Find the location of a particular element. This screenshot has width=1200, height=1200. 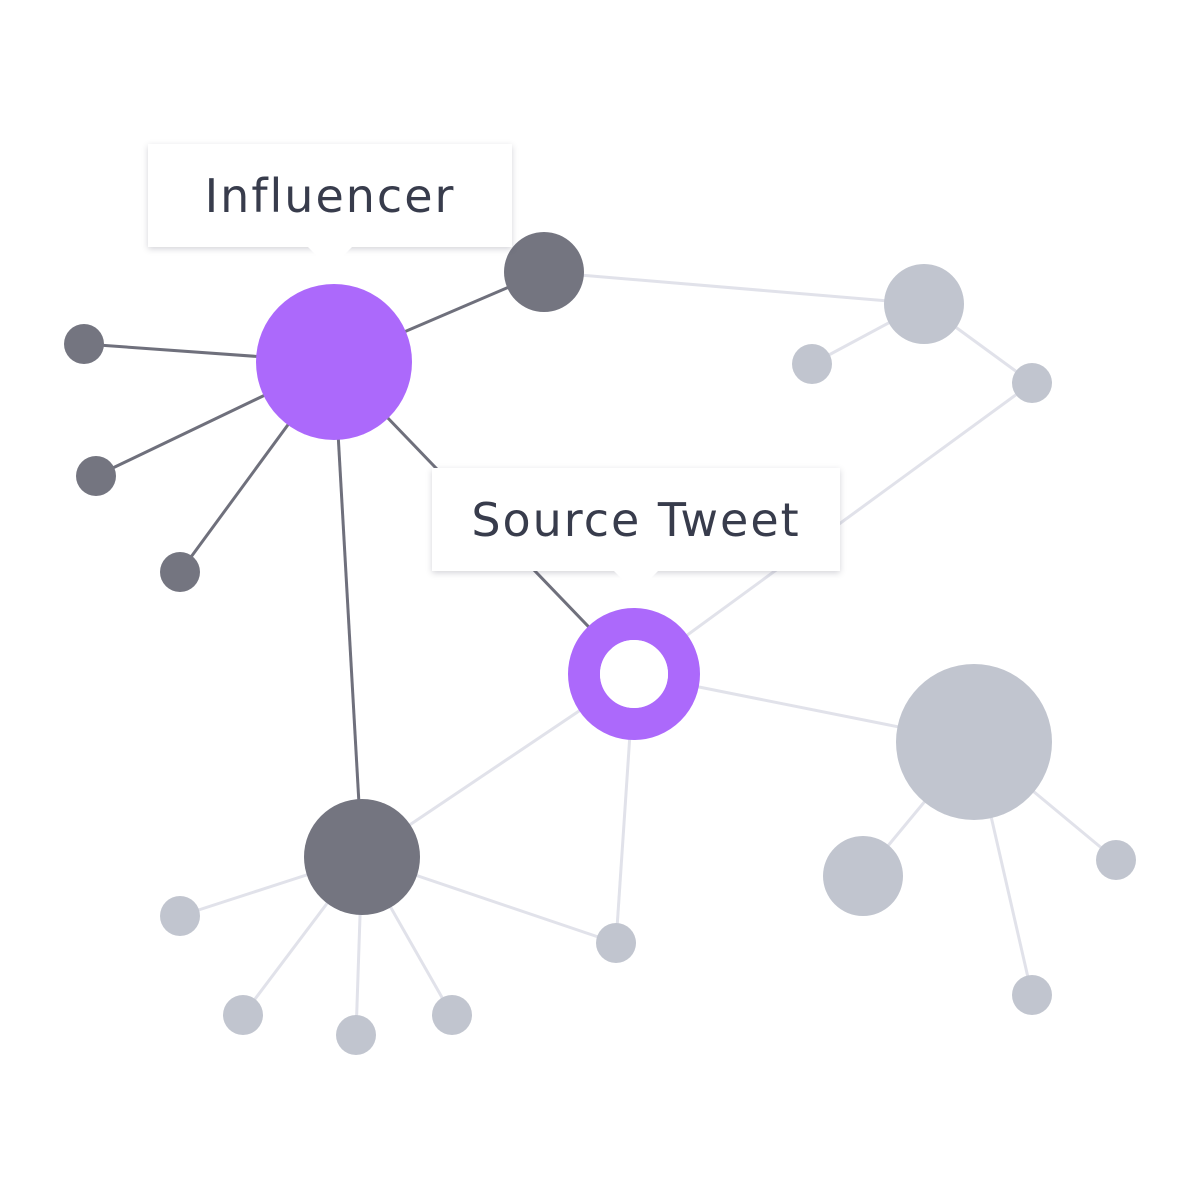

influencer-callout: Influencer is located at coordinates (330, 206).